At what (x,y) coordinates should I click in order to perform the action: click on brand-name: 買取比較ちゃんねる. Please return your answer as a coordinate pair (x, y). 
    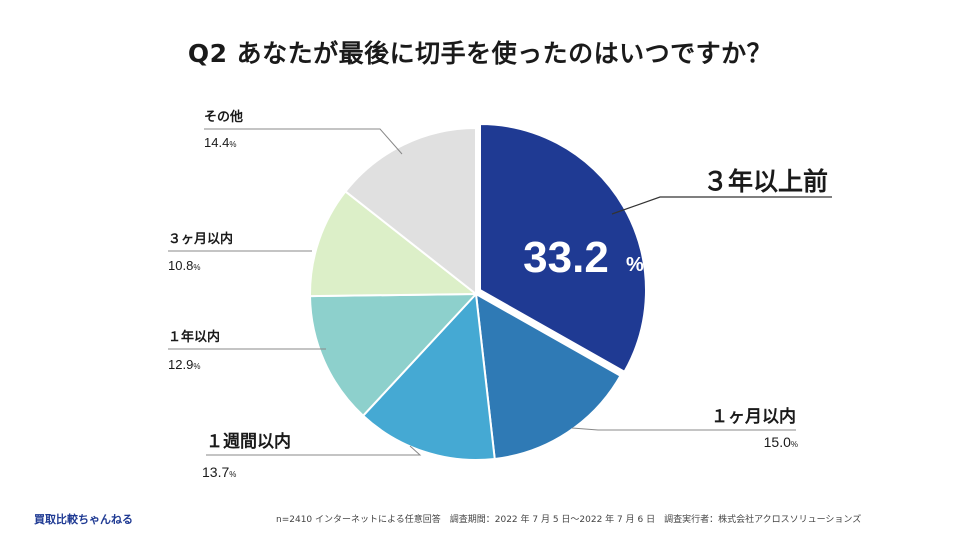
    Looking at the image, I should click on (83, 519).